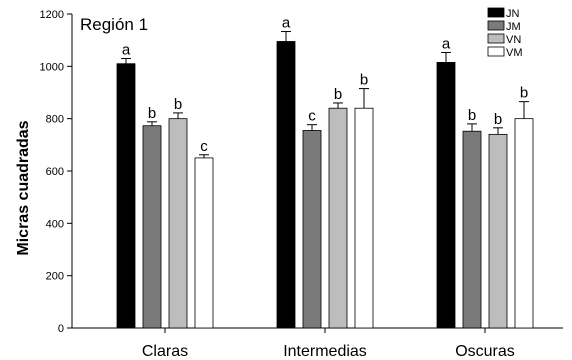  I want to click on y-tick-label: 1000, so click(52, 67).